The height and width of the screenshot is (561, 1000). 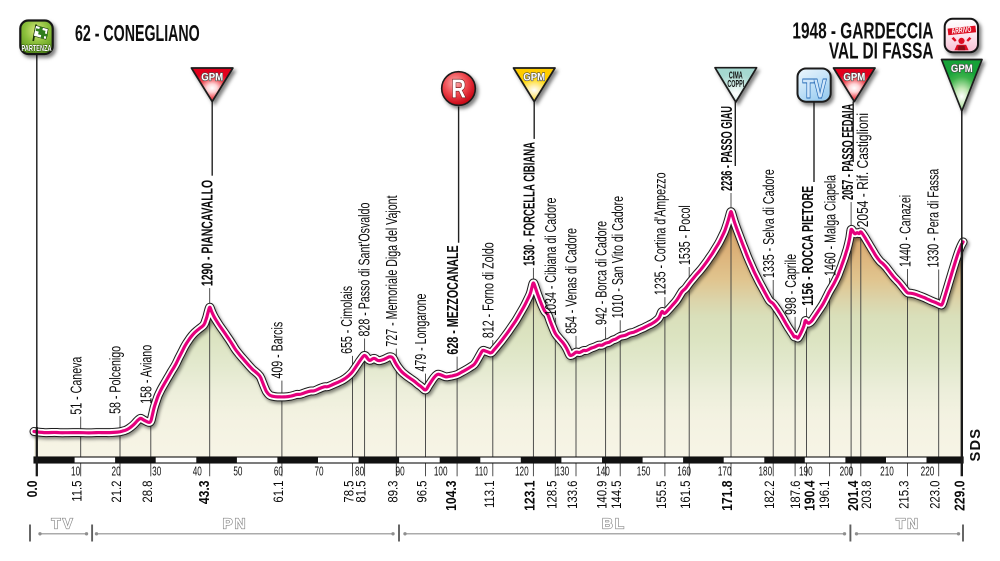 I want to click on svg-text: 100, so click(x=441, y=472).